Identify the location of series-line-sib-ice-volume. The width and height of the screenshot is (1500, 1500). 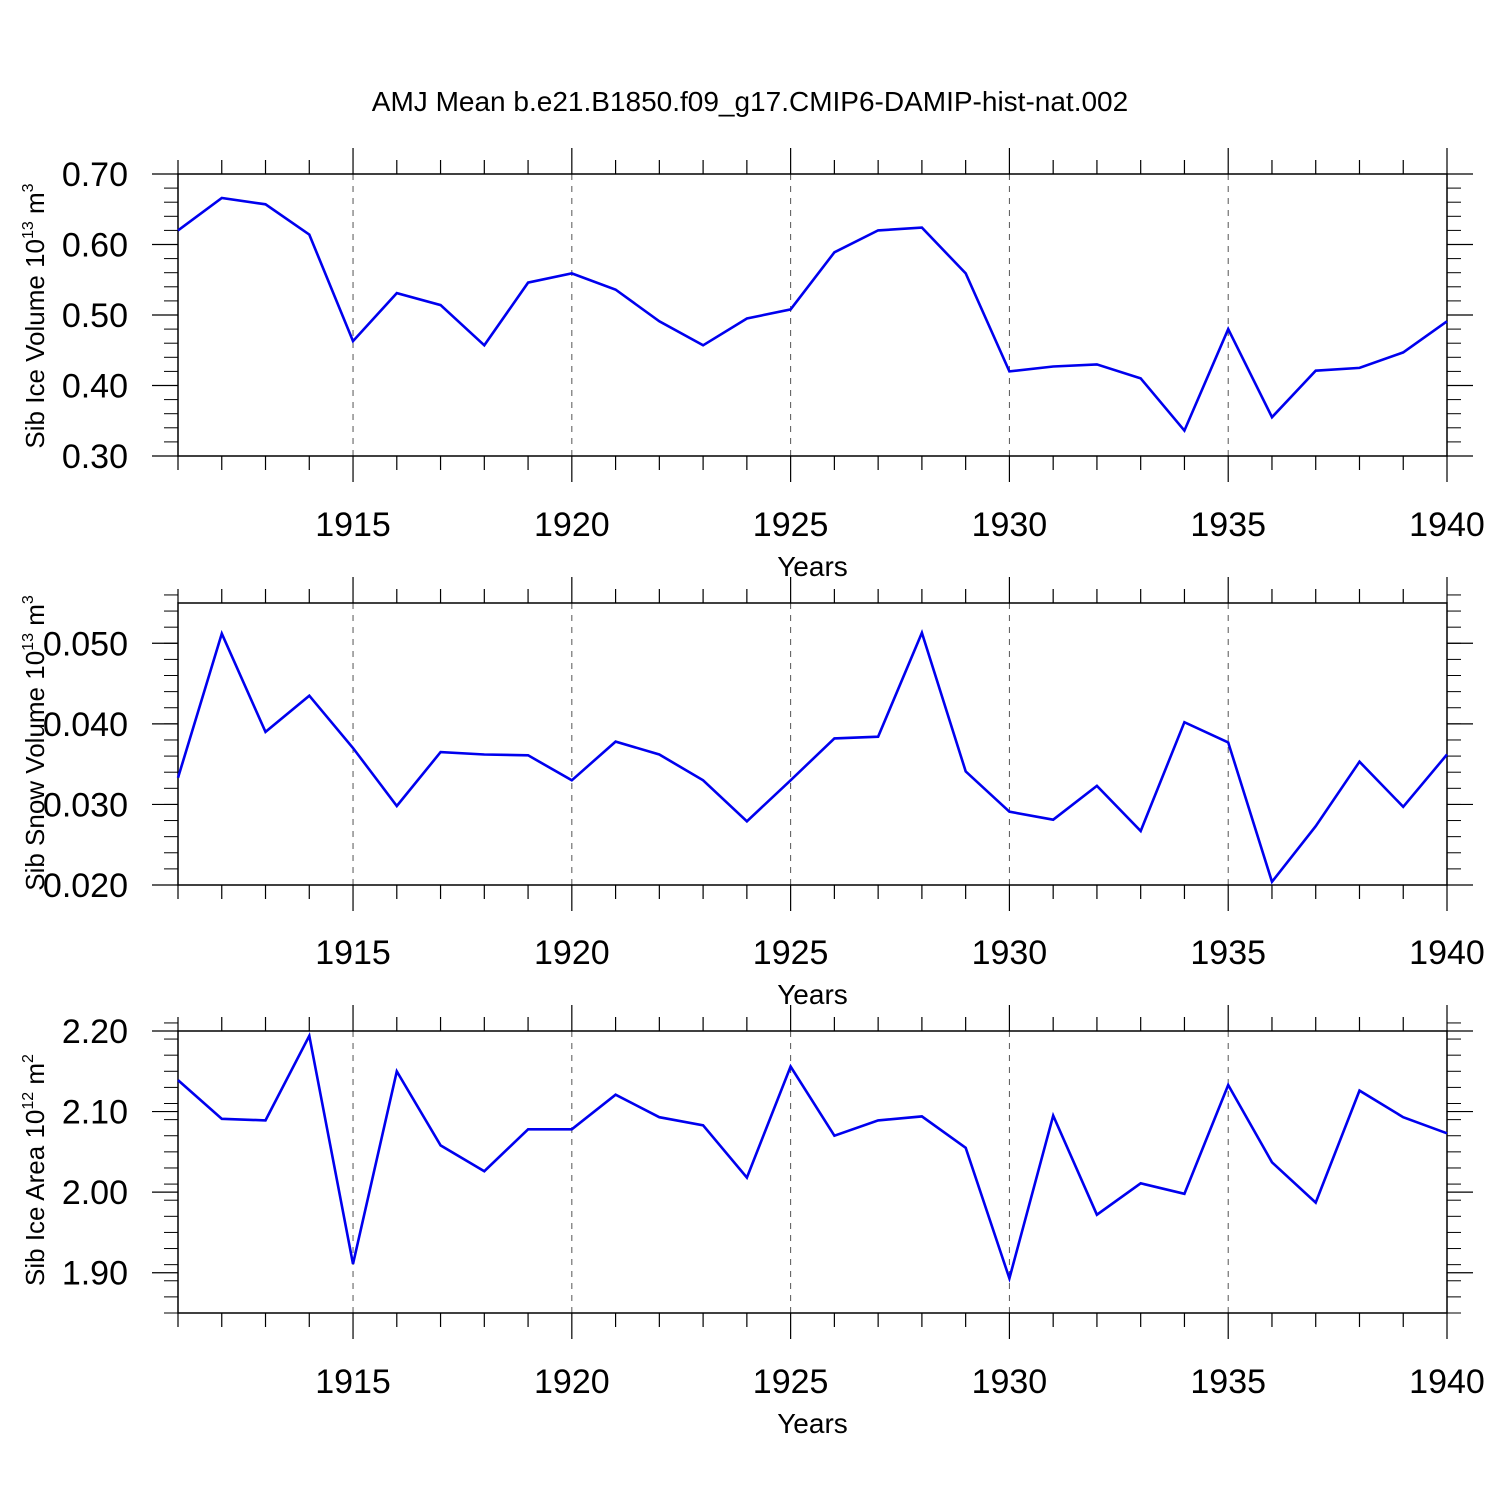
(812, 315).